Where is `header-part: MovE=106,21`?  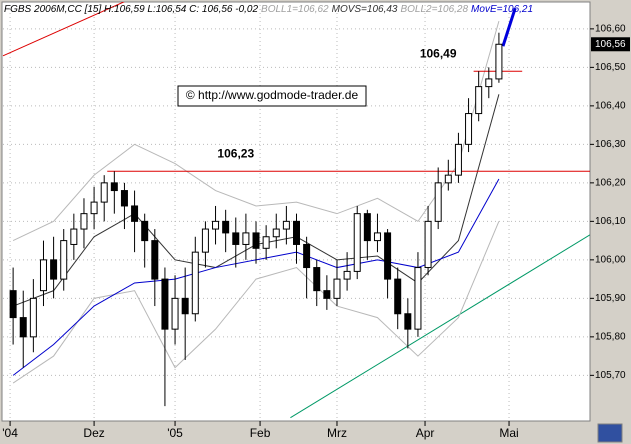 header-part: MovE=106,21 is located at coordinates (502, 9).